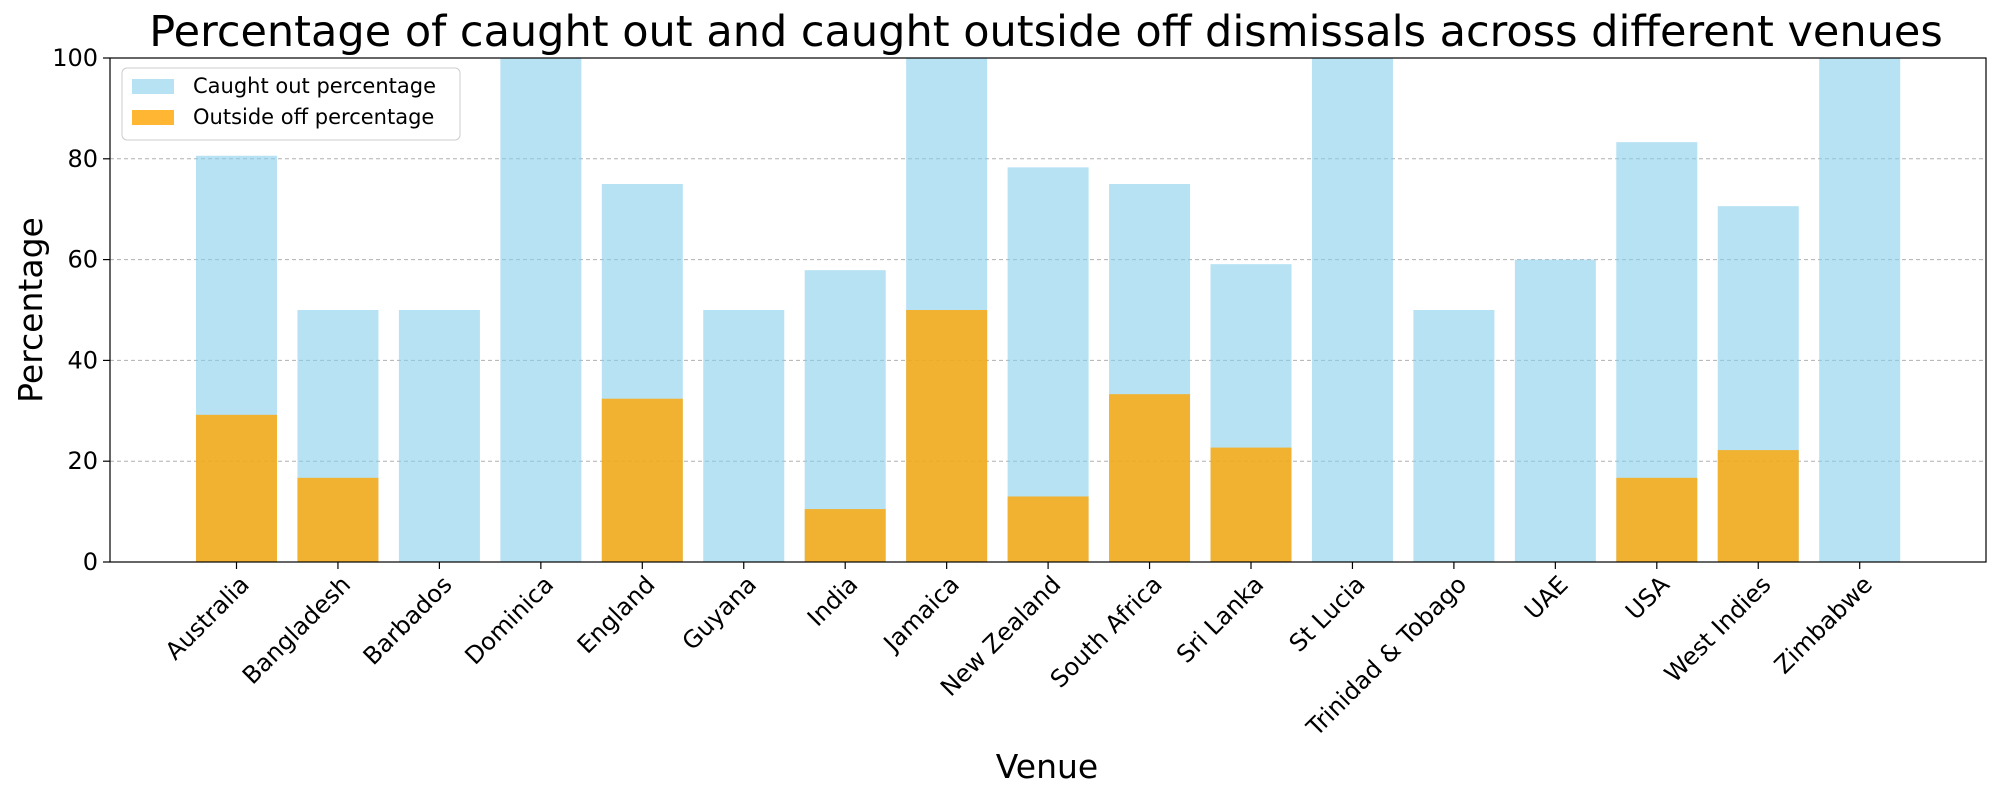  Describe the element at coordinates (921, 614) in the screenshot. I see `x-tick-label: Jamaica` at that location.